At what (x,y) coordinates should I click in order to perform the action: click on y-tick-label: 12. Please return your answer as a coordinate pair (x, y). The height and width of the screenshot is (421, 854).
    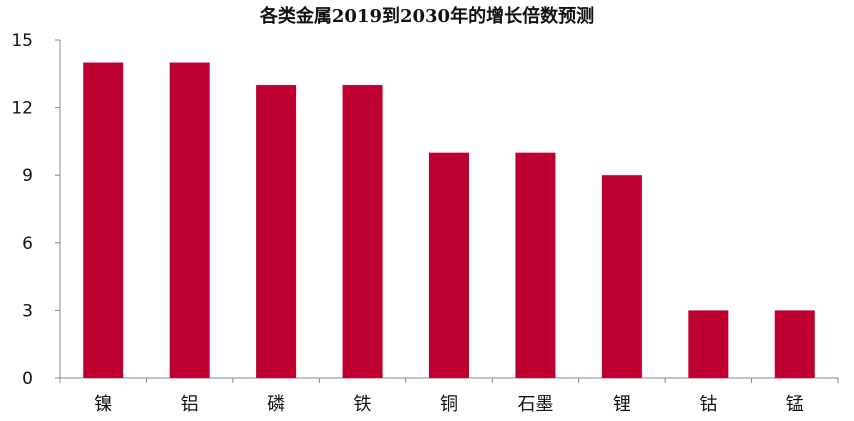
    Looking at the image, I should click on (22, 109).